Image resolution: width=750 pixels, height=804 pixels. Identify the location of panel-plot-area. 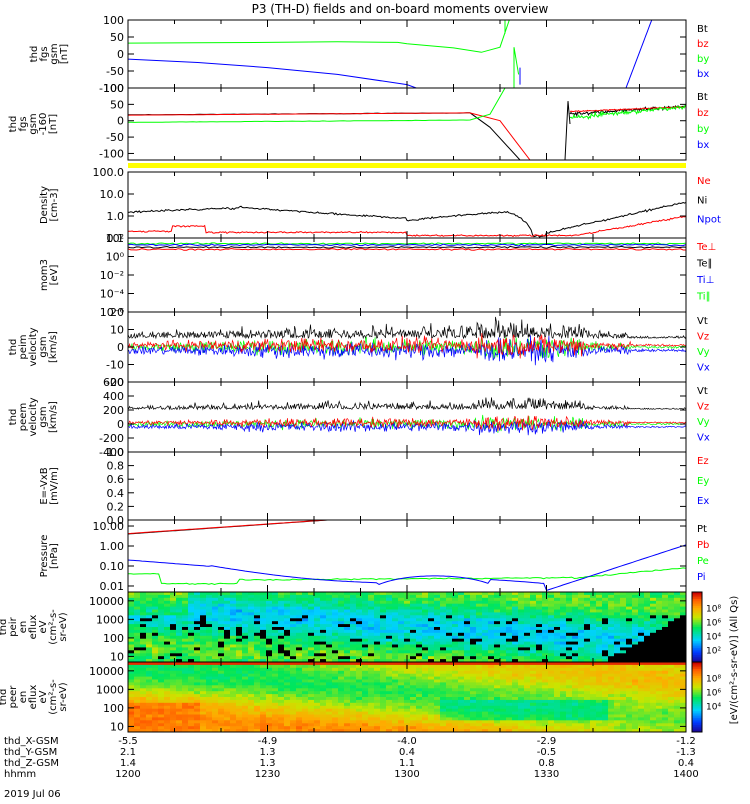
(407, 627).